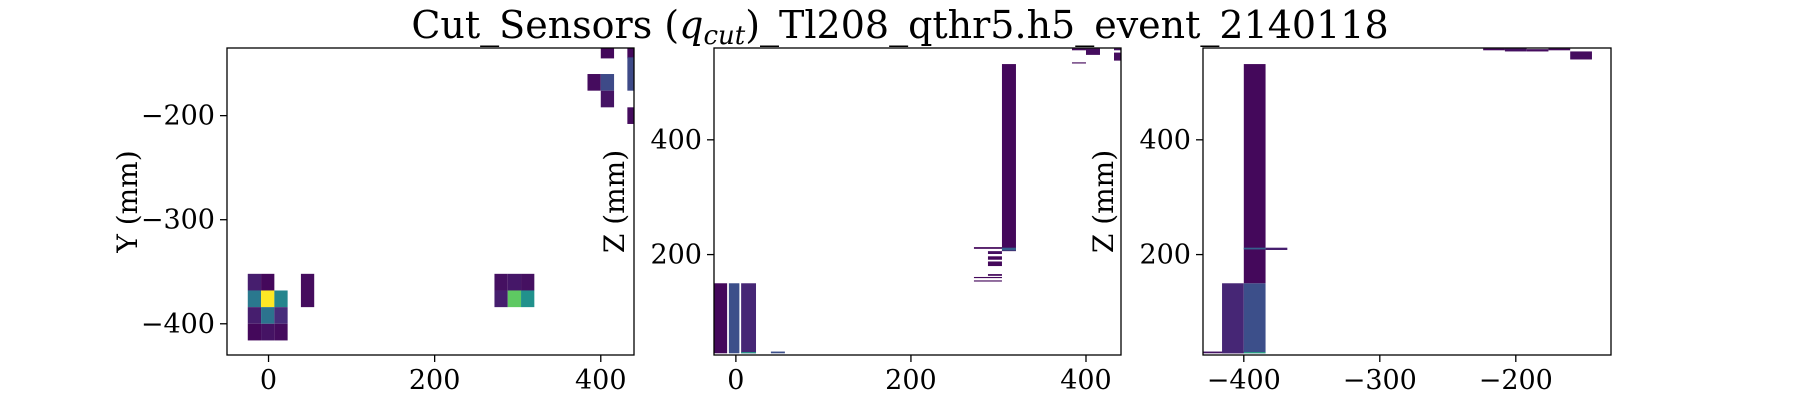 The image size is (1800, 400). What do you see at coordinates (545, 25) in the screenshot?
I see `title-main: Cut_Sensors (` at bounding box center [545, 25].